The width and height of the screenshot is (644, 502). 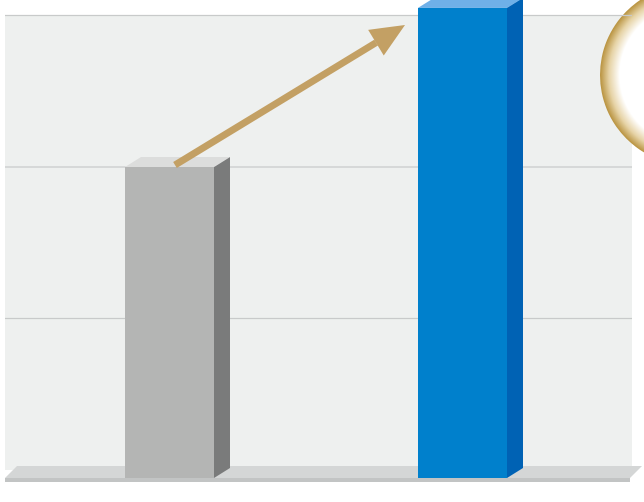 What do you see at coordinates (317, 480) in the screenshot?
I see `floor-front` at bounding box center [317, 480].